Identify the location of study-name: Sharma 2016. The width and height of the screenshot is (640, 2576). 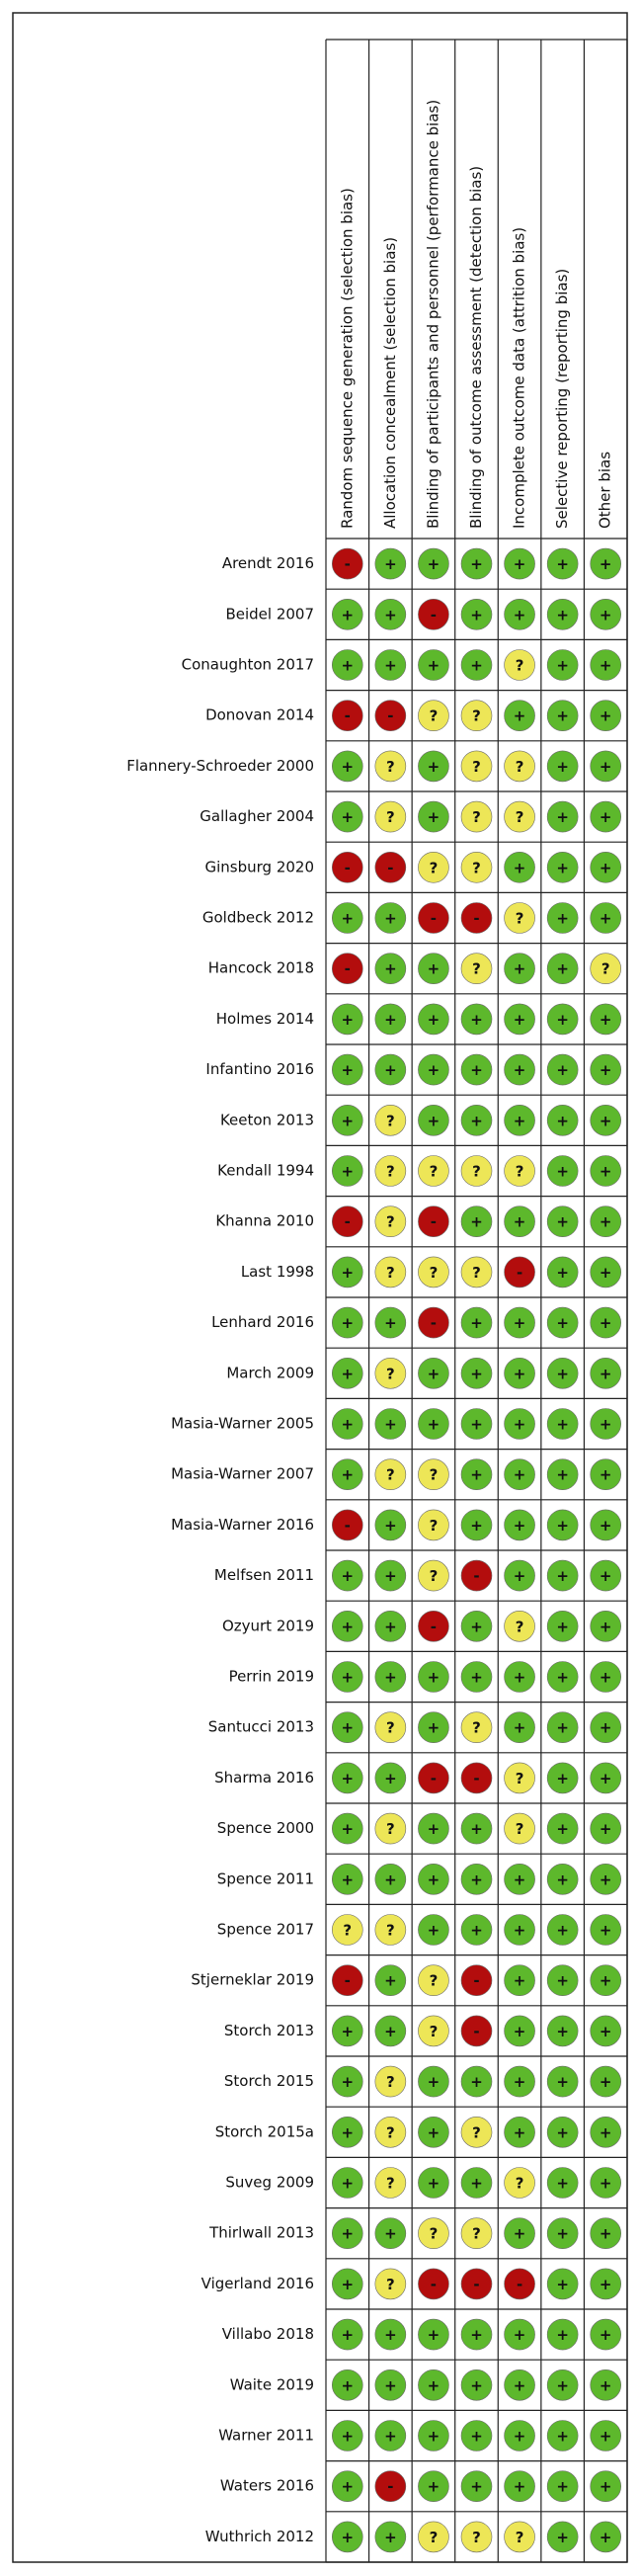
(264, 1778).